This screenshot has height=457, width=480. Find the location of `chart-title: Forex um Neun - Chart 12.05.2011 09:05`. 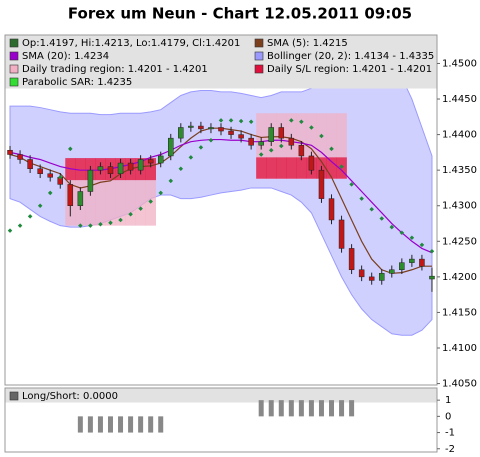

chart-title: Forex um Neun - Chart 12.05.2011 09:05 is located at coordinates (240, 14).